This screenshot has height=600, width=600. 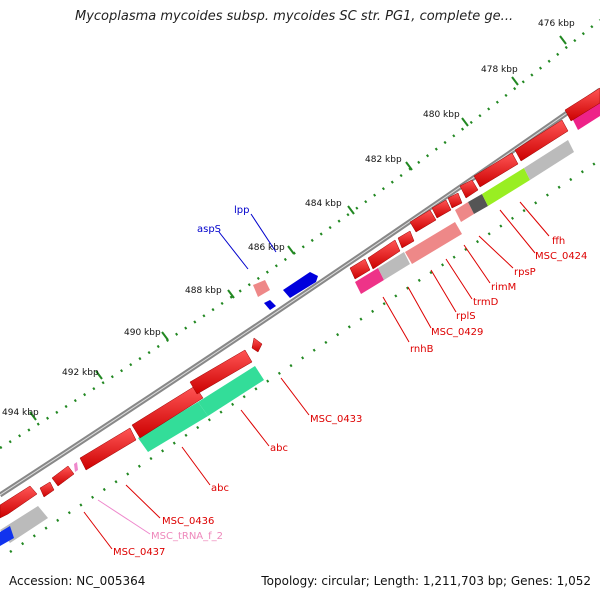 I want to click on gene-label-rpsp: rpsP, so click(x=525, y=272).